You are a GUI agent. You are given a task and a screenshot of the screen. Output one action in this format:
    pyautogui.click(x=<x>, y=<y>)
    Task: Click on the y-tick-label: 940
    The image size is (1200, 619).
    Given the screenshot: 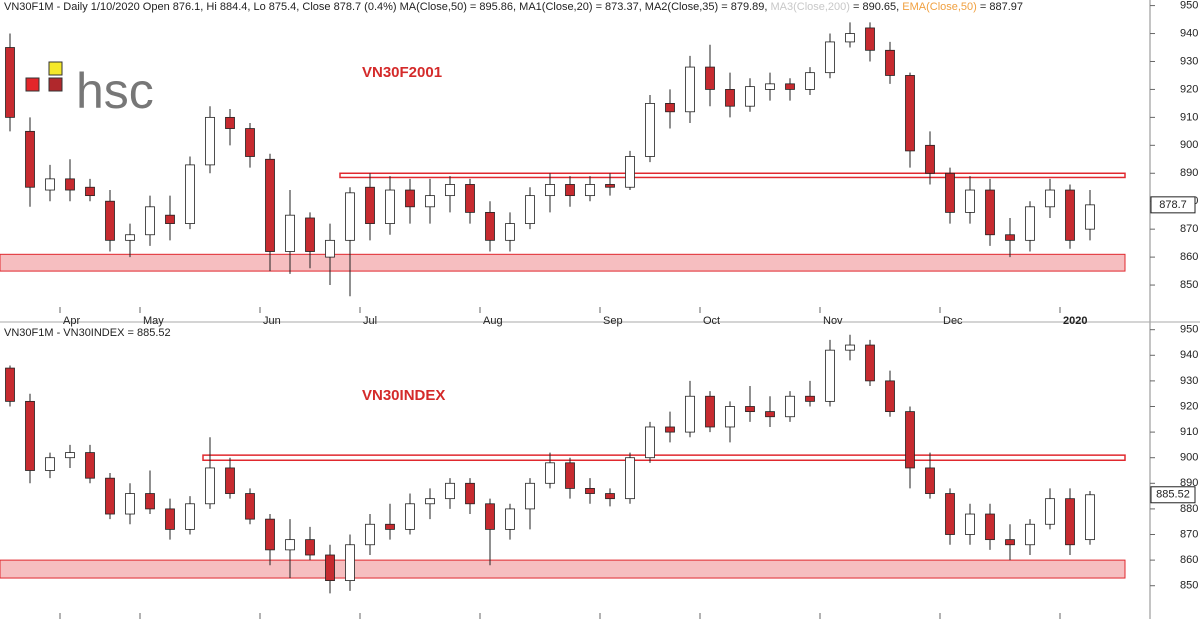 What is the action you would take?
    pyautogui.click(x=1189, y=33)
    